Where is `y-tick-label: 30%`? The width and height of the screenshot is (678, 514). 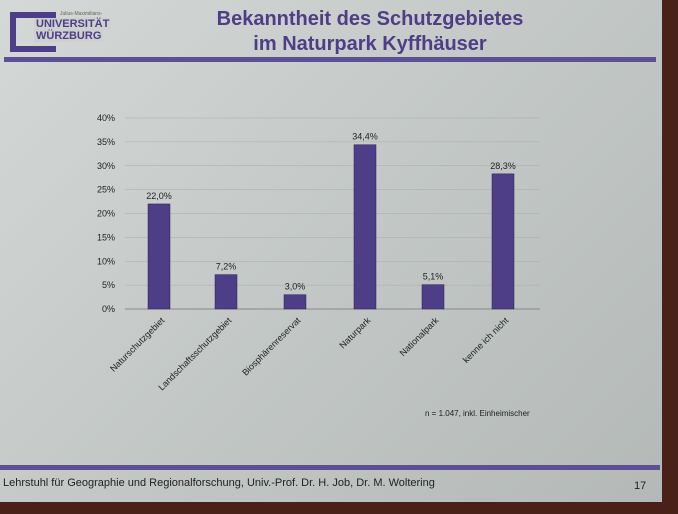 y-tick-label: 30% is located at coordinates (106, 166).